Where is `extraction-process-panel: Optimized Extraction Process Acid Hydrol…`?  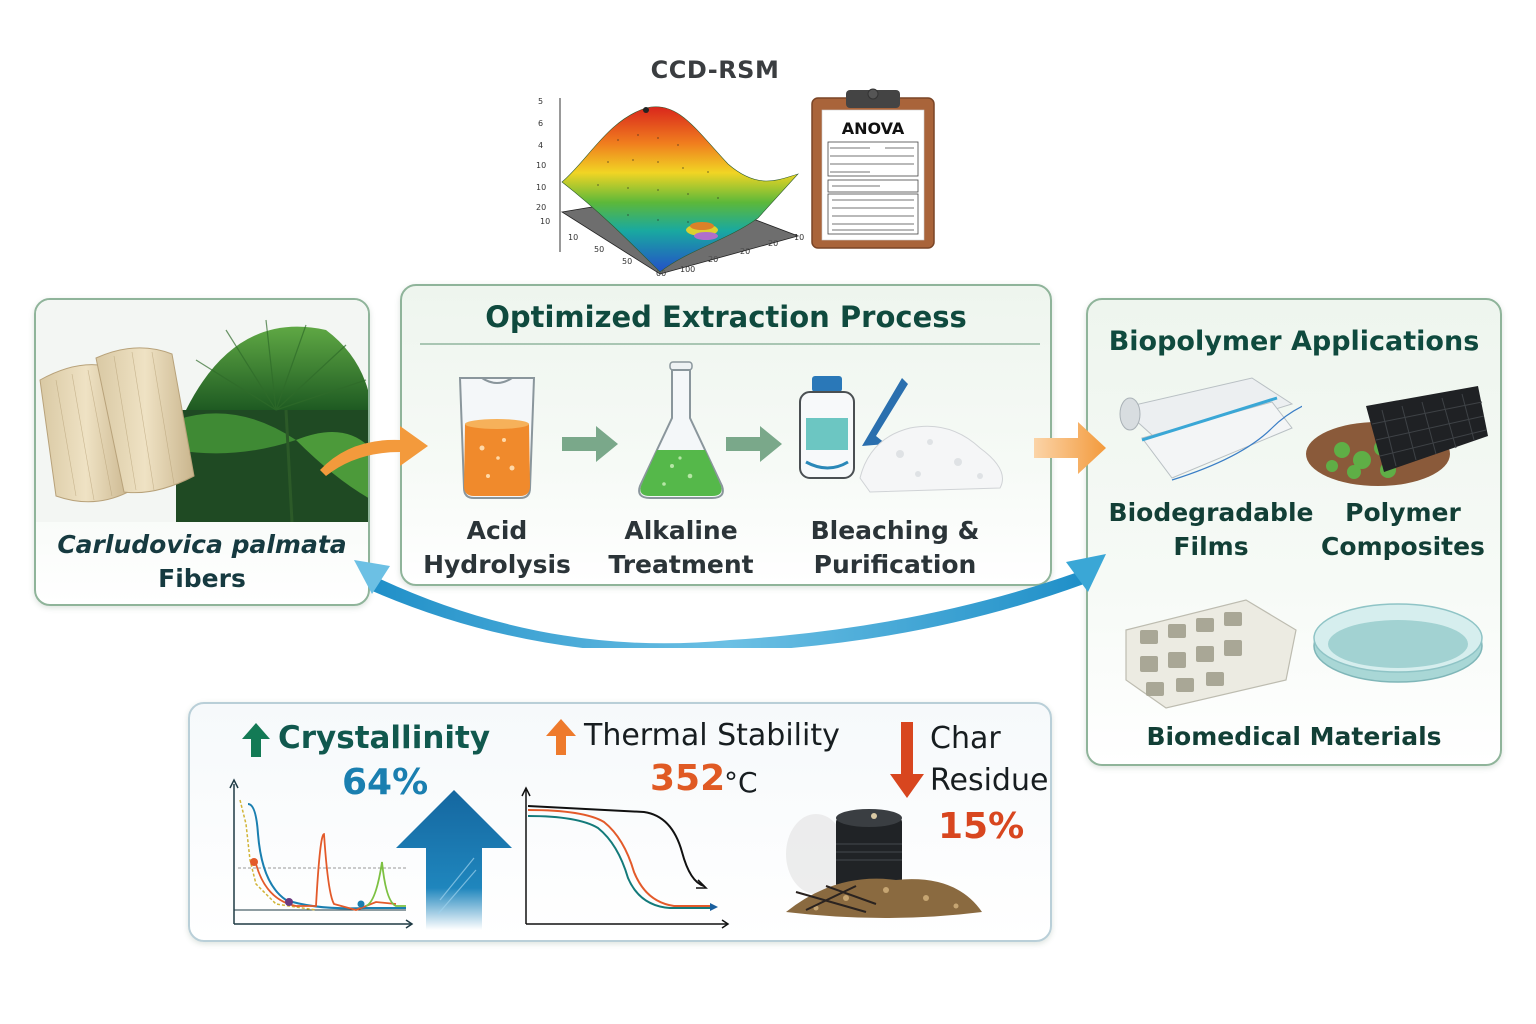
extraction-process-panel: Optimized Extraction Process Acid Hydrol… is located at coordinates (726, 435).